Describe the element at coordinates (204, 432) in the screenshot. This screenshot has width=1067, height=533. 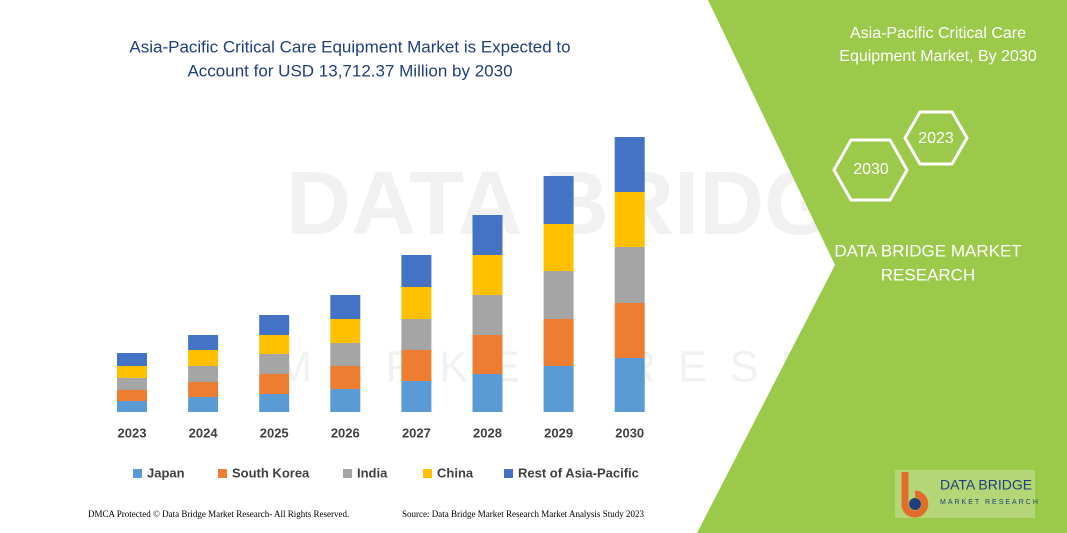
I see `x-tick-label: 2024` at that location.